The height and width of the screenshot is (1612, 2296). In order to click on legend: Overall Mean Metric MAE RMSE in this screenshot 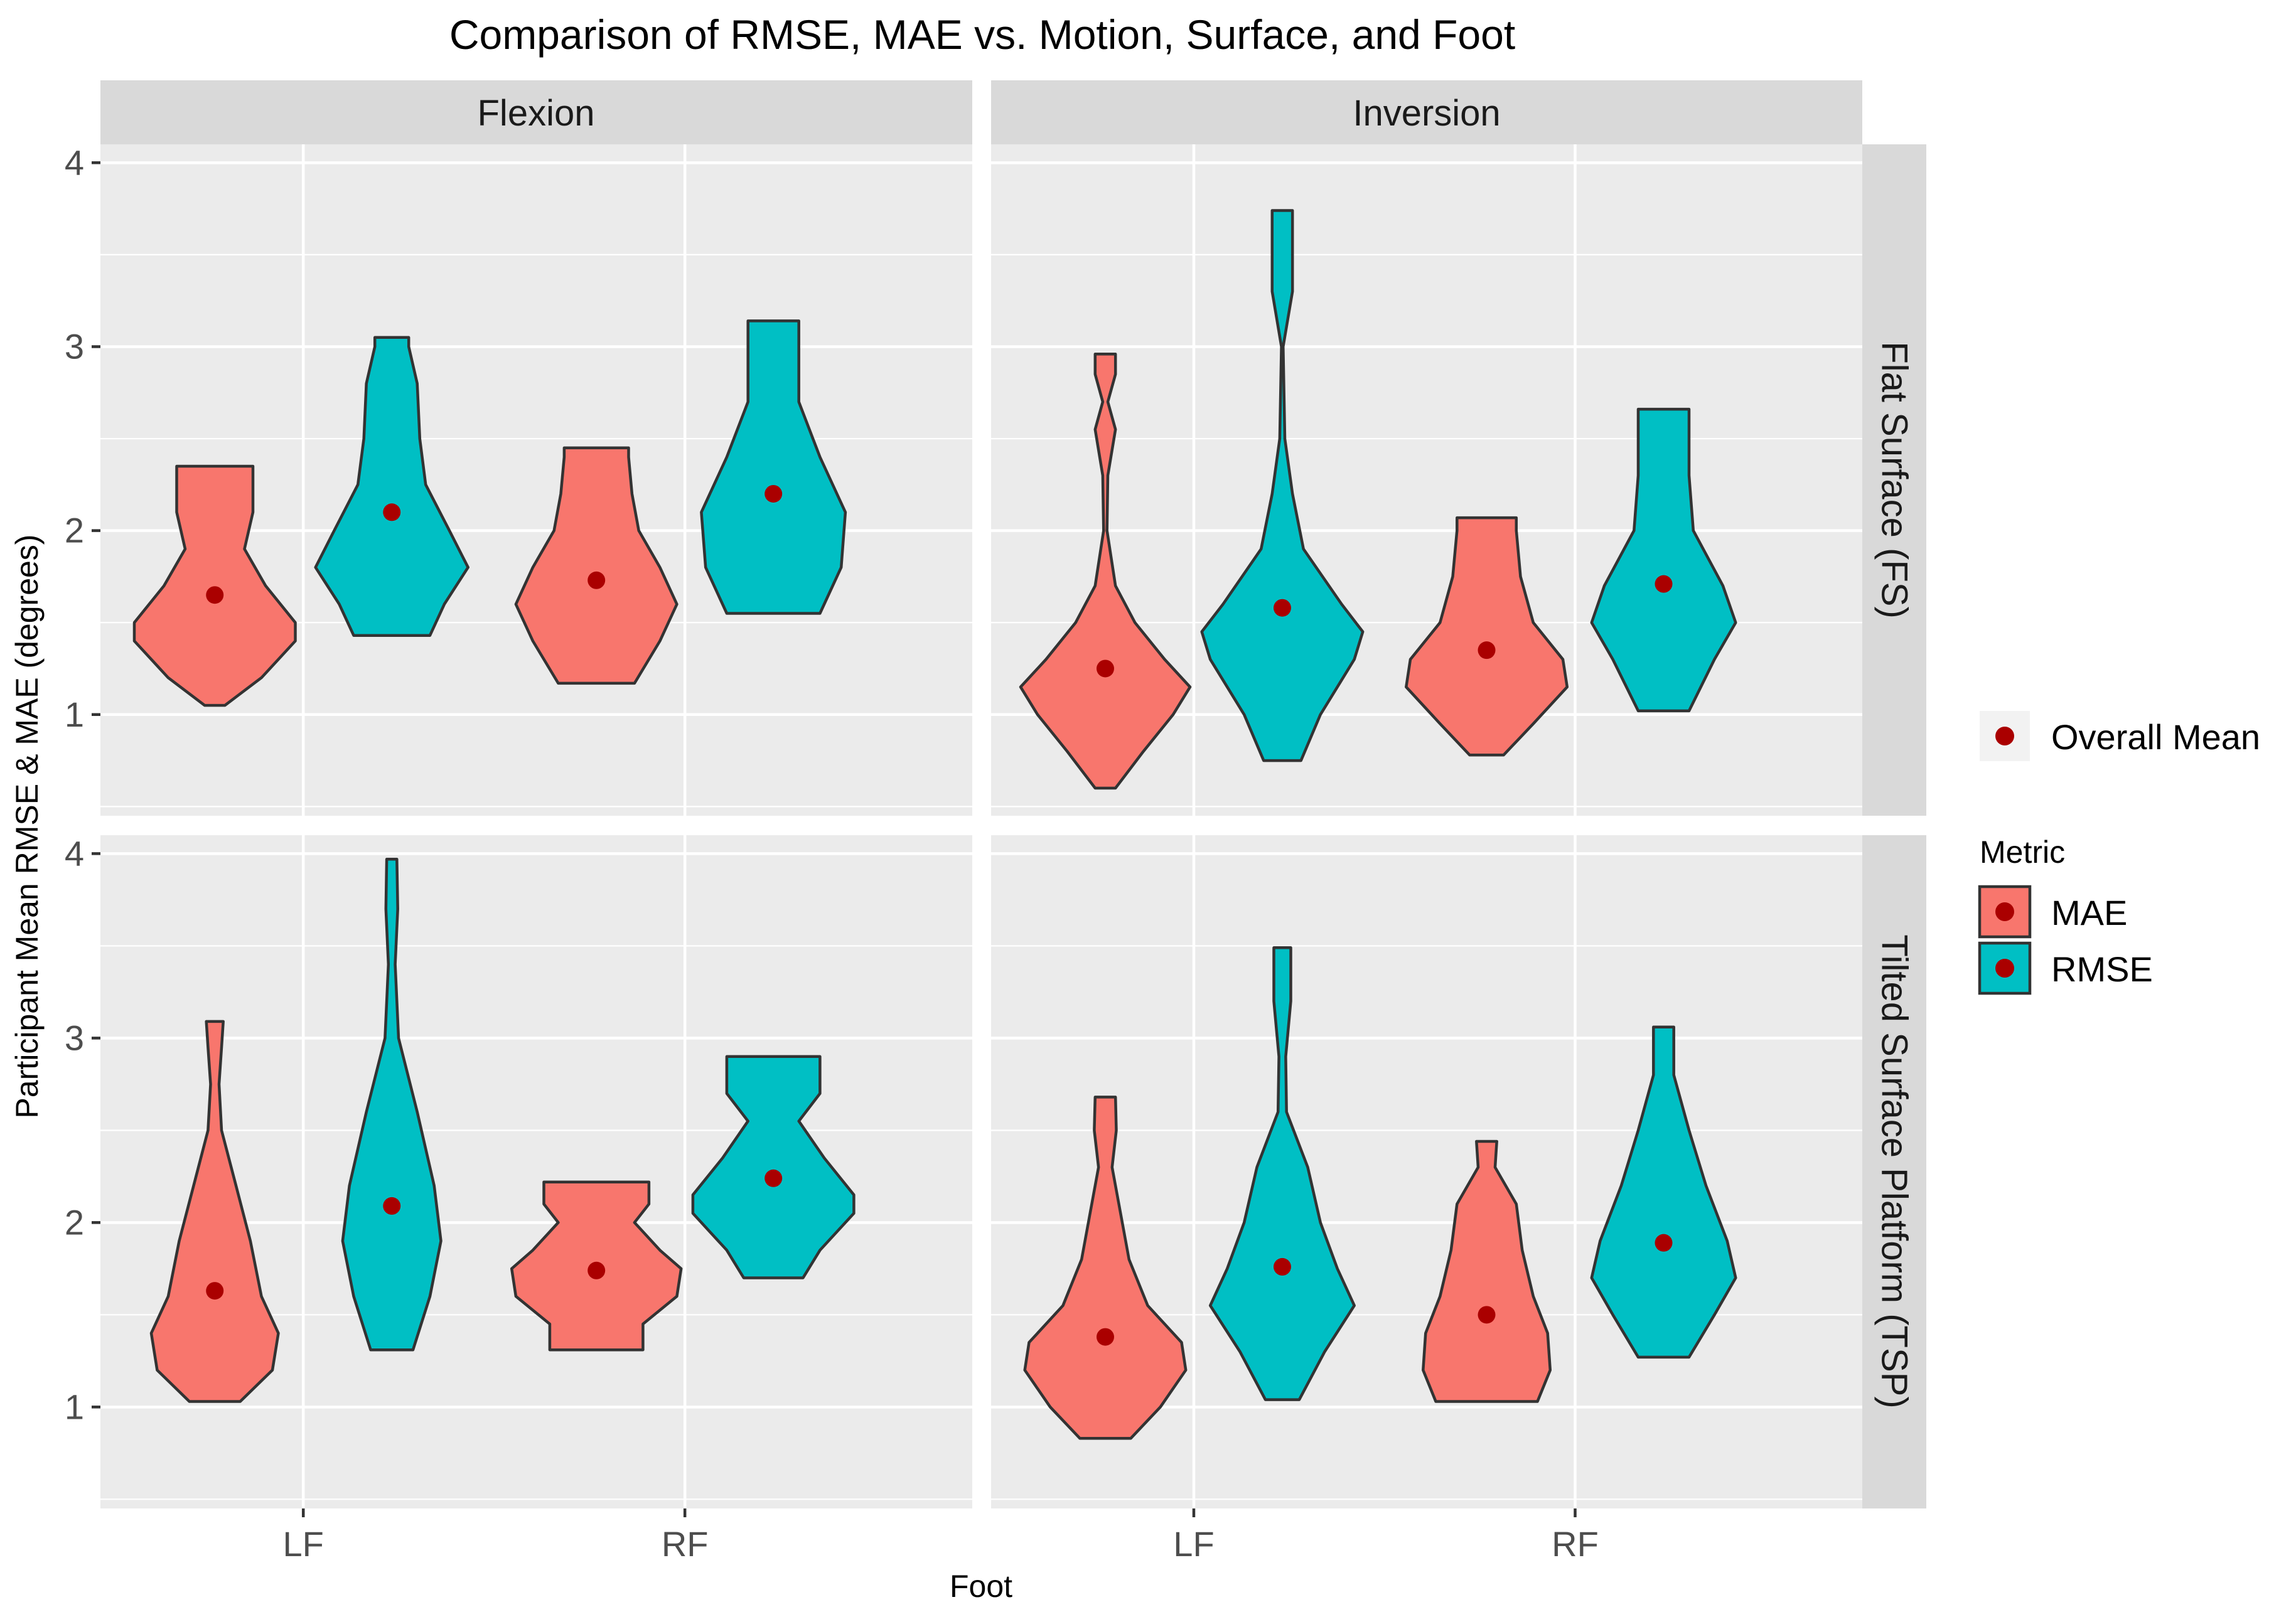, I will do `click(2119, 853)`.